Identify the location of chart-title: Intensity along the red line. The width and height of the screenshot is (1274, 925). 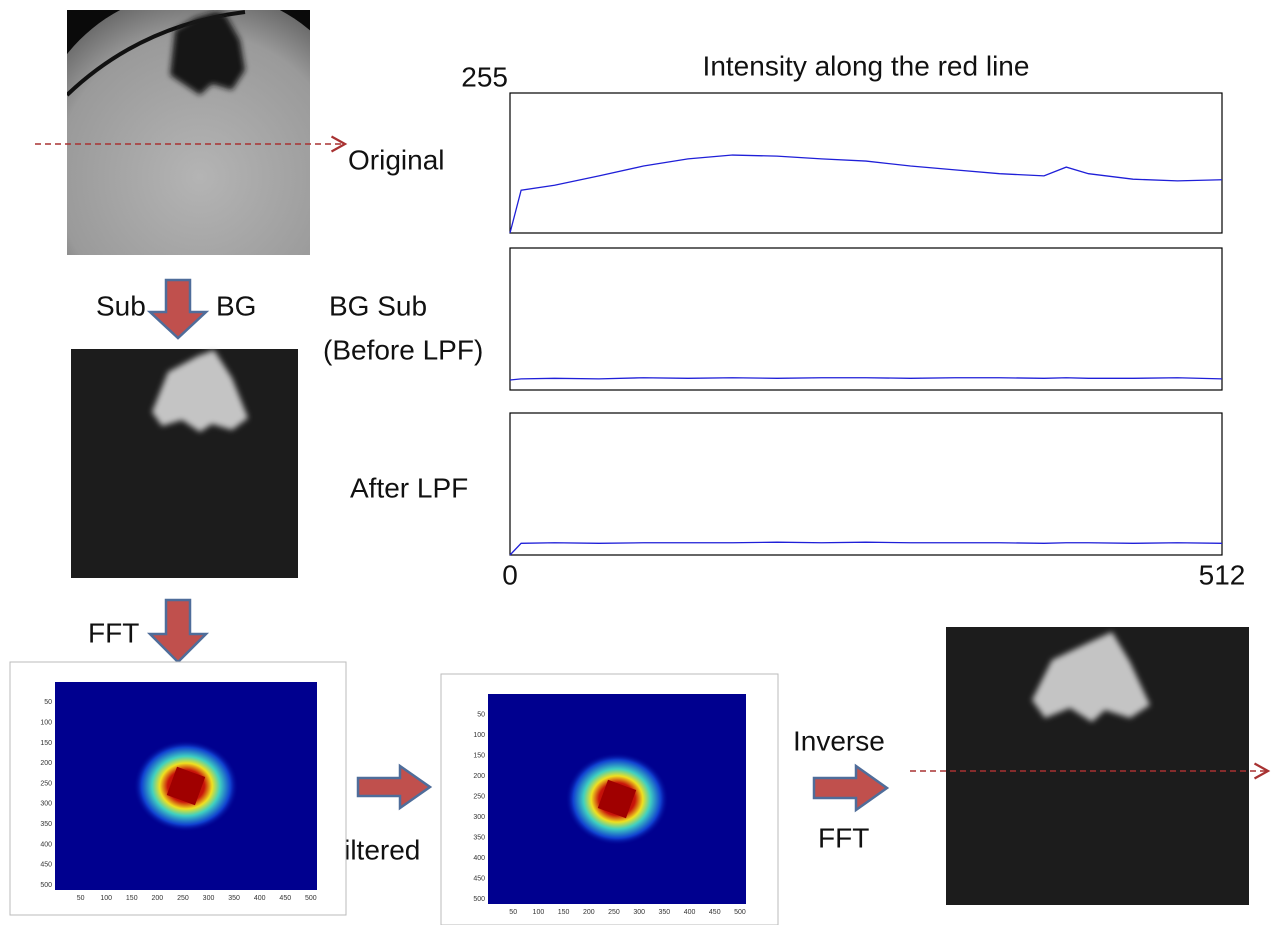
(866, 65).